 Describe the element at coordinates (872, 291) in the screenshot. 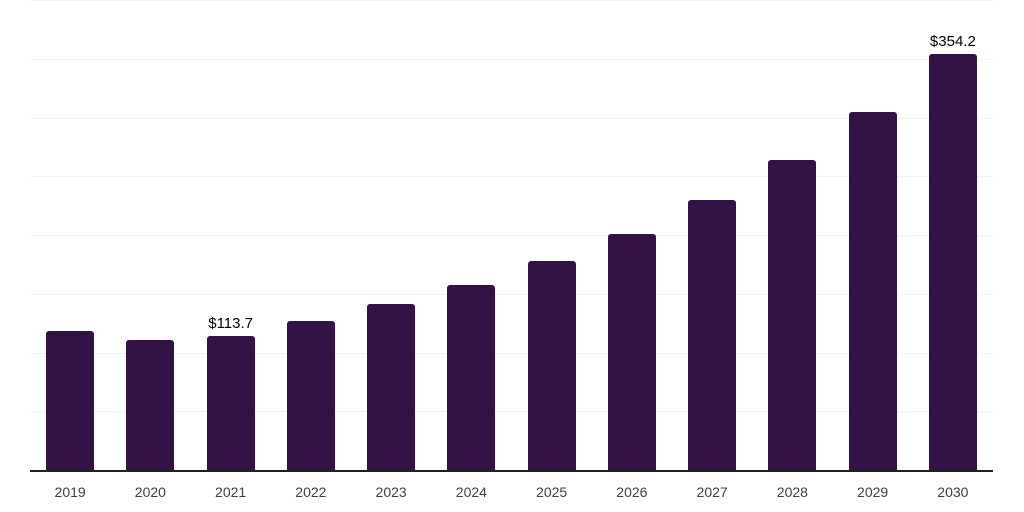

I see `bar-2029` at that location.